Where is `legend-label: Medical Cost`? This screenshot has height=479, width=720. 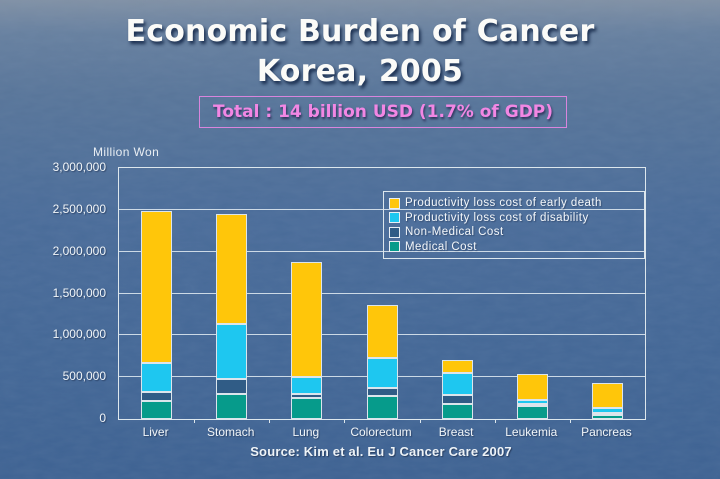
legend-label: Medical Cost is located at coordinates (441, 246).